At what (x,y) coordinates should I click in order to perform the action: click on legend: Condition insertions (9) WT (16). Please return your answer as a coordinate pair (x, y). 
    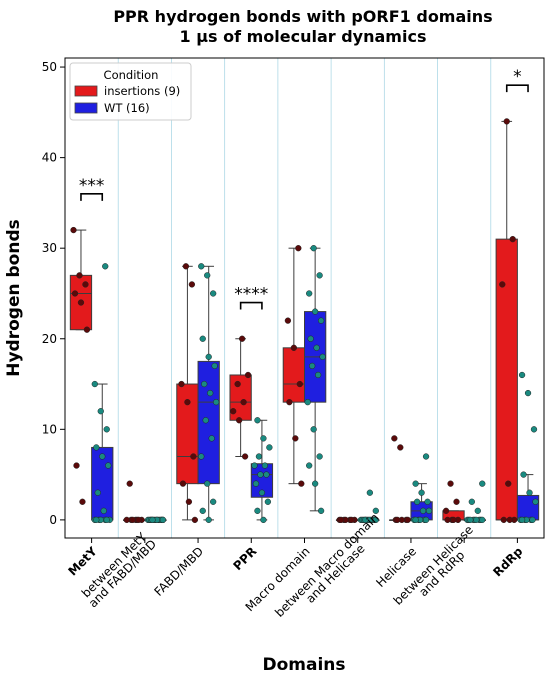
    Looking at the image, I should click on (130, 91).